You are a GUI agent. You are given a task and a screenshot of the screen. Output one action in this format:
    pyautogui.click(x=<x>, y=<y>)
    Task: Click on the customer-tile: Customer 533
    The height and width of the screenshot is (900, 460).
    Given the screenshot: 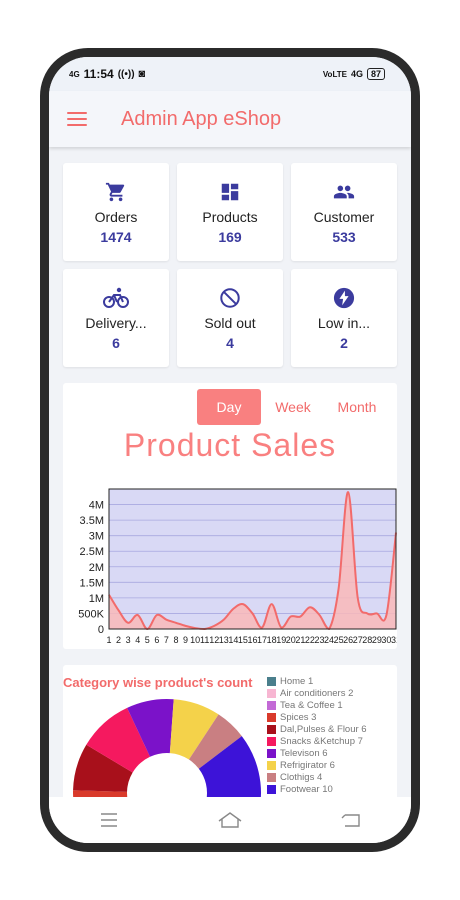 What is the action you would take?
    pyautogui.click(x=344, y=212)
    